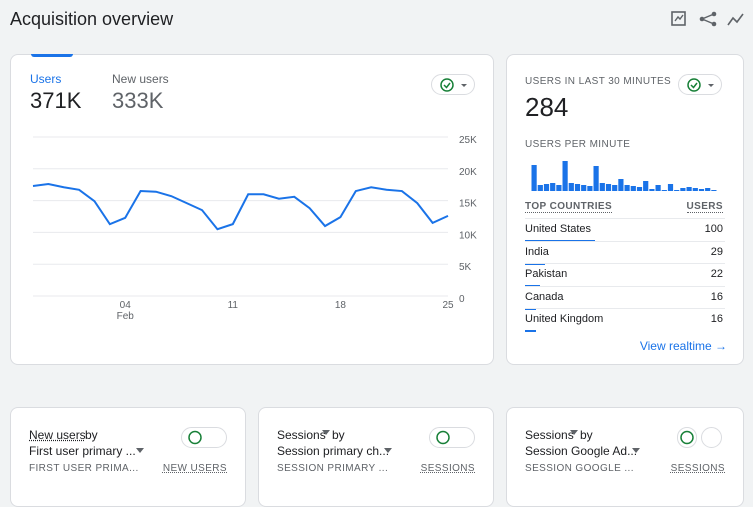 The height and width of the screenshot is (507, 753). What do you see at coordinates (578, 144) in the screenshot?
I see `bar-chart-title: USERS PER MINUTE` at bounding box center [578, 144].